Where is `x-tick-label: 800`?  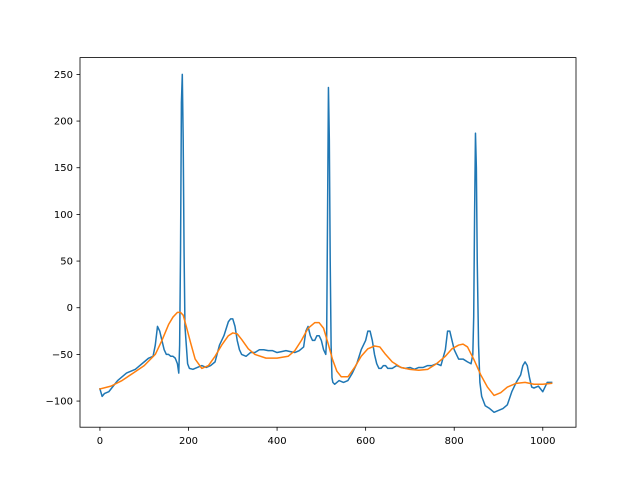
x-tick-label: 800 is located at coordinates (454, 441).